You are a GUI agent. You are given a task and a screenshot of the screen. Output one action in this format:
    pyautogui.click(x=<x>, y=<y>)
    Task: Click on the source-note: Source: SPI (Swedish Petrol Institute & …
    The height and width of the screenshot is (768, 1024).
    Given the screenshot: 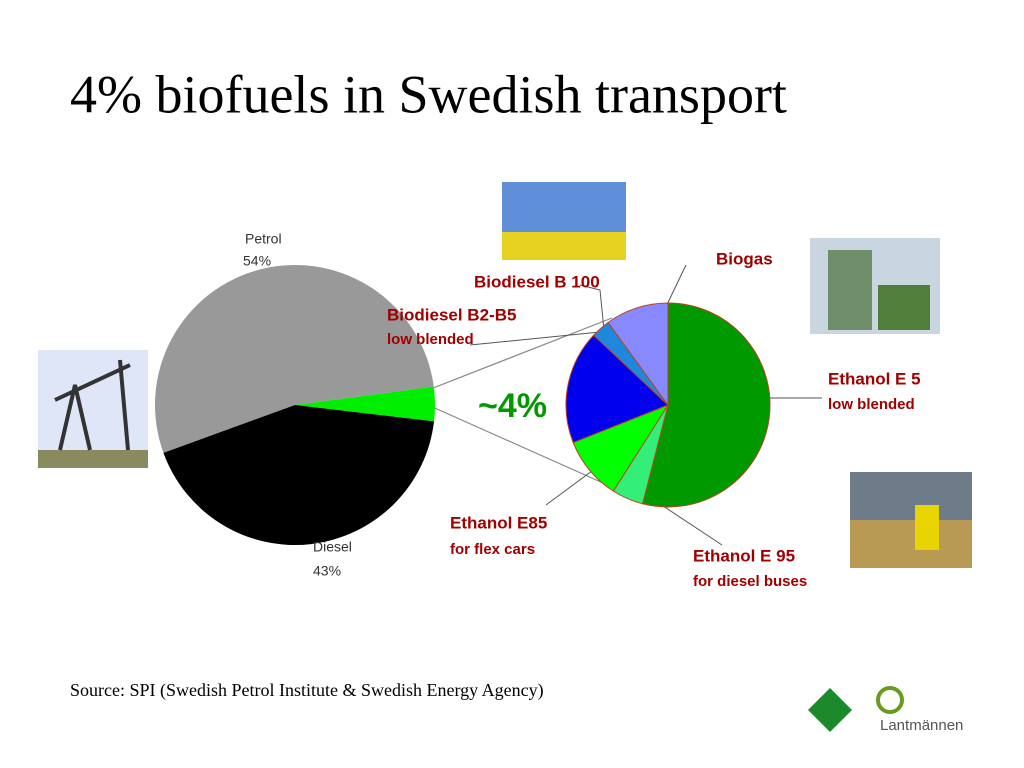 What is the action you would take?
    pyautogui.click(x=307, y=690)
    